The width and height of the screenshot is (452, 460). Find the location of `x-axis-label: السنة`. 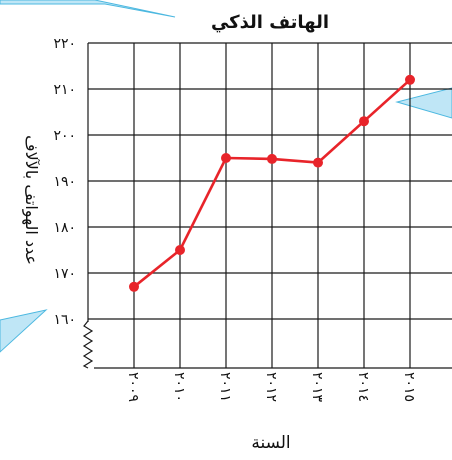

x-axis-label: السنة is located at coordinates (270, 443).